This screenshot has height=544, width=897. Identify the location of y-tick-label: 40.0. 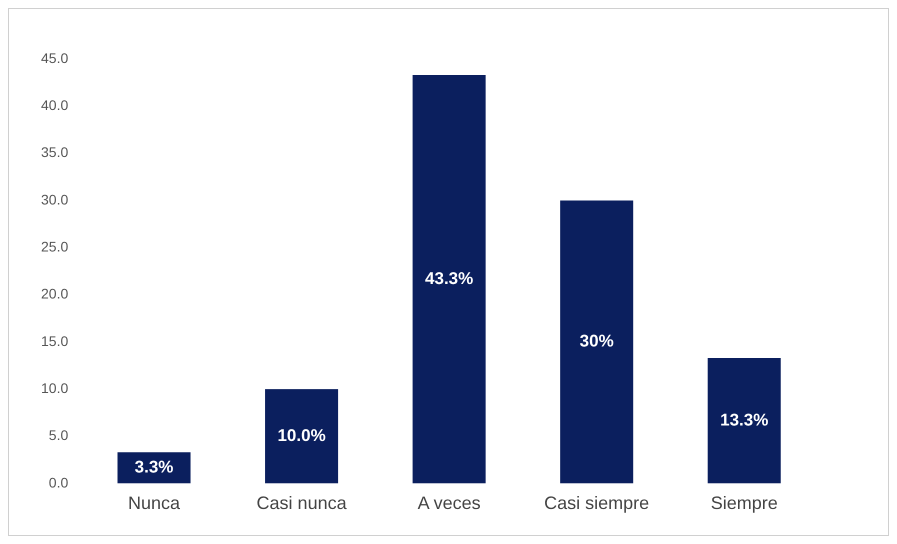
(54, 105).